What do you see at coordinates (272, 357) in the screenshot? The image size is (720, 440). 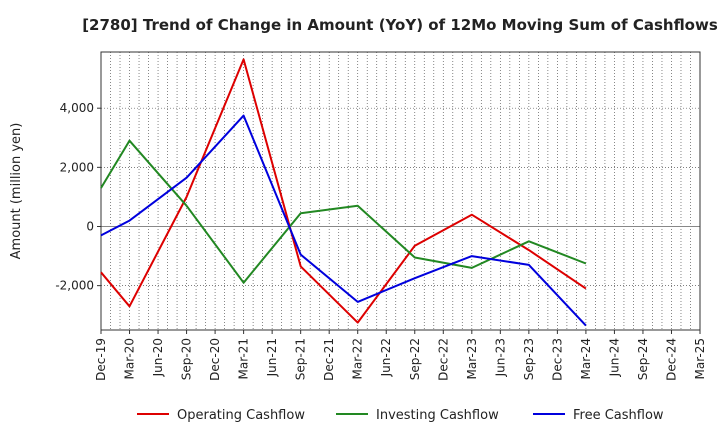 I see `x-tick-label: Jun-21` at bounding box center [272, 357].